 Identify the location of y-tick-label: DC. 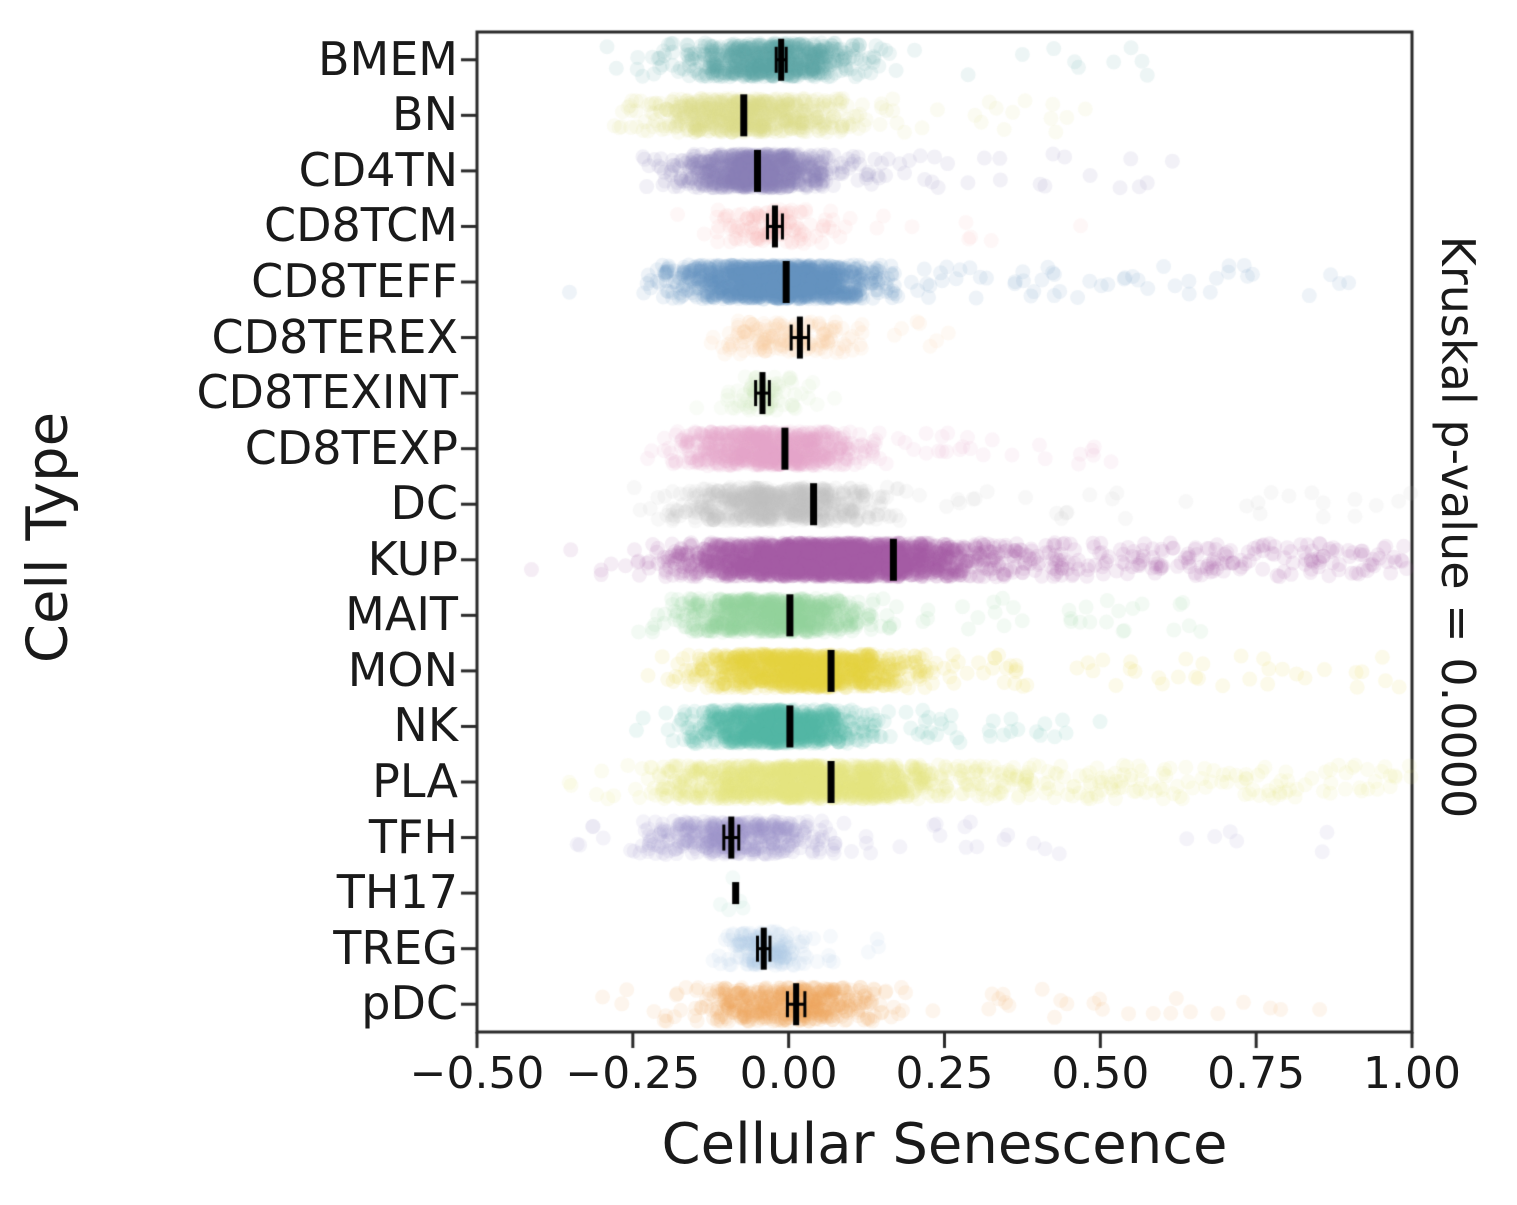
(424, 503).